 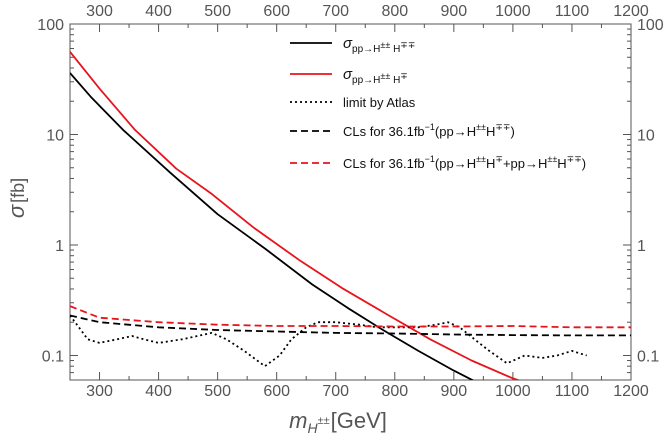 I want to click on y-axis-title: σ[fb], so click(x=16, y=198).